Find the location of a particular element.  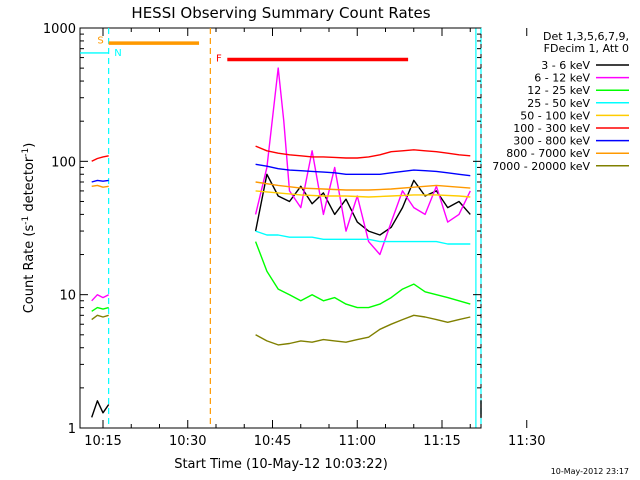

y-tick-label-0: 1 is located at coordinates (72, 429).